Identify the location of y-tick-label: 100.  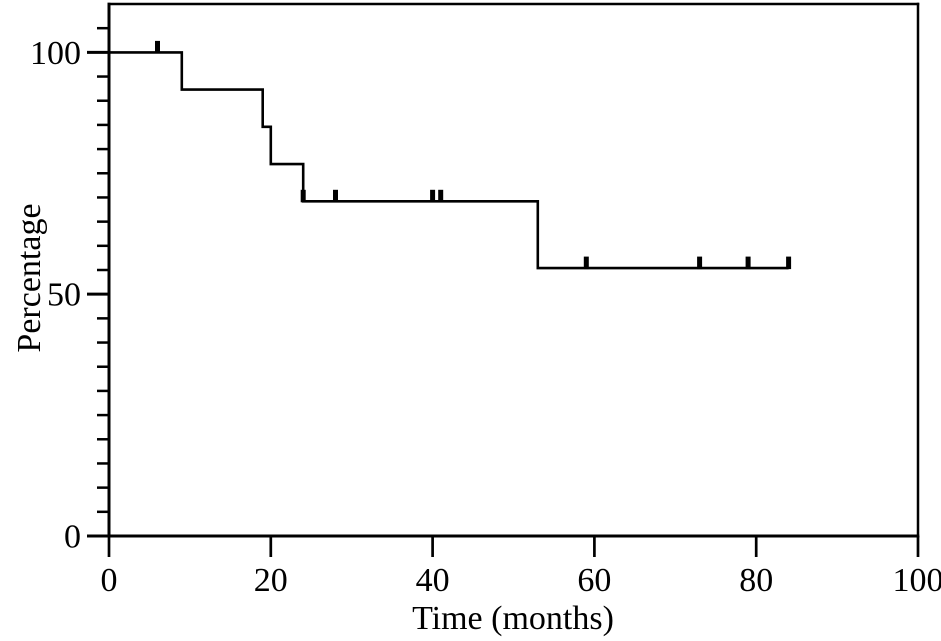
(55, 53).